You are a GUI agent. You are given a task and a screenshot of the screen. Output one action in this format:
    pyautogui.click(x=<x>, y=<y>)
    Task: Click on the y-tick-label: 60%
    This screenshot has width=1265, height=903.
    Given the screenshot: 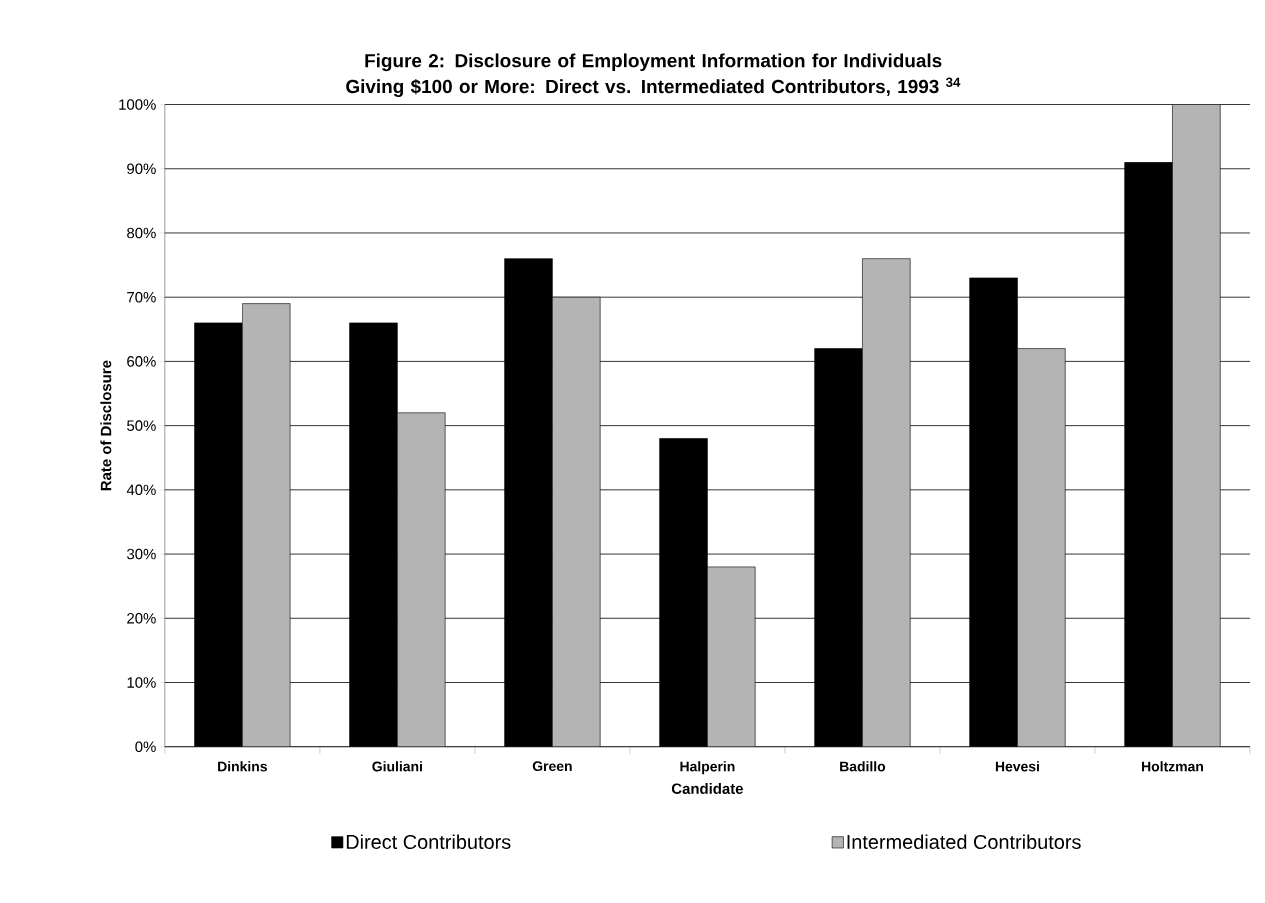 What is the action you would take?
    pyautogui.click(x=141, y=361)
    